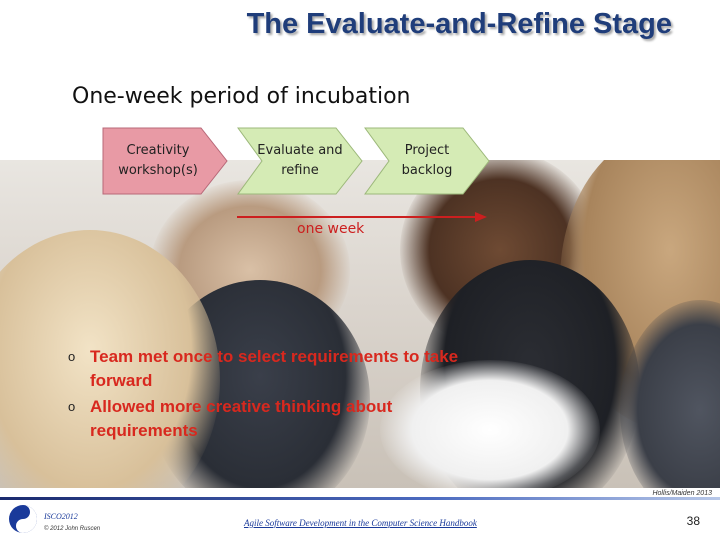 This screenshot has width=720, height=540. I want to click on process-step-label: Creativity workshop(s), so click(158, 160).